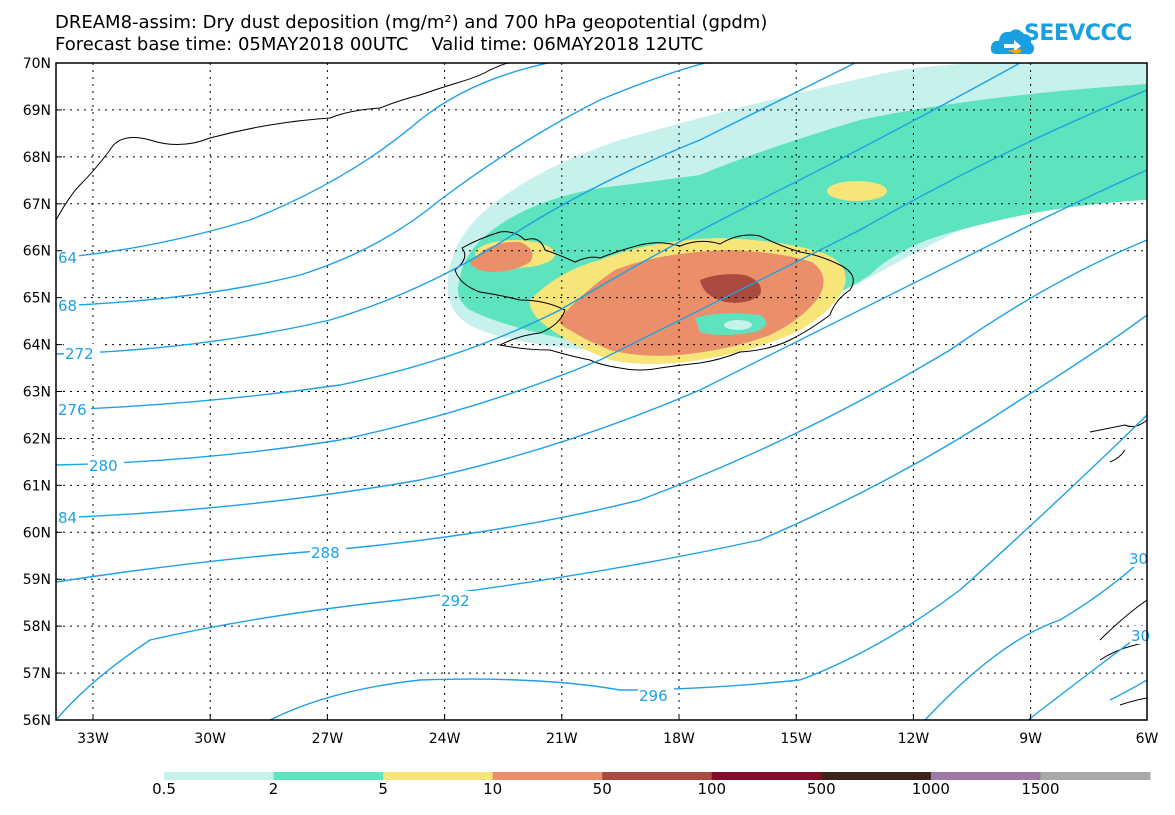  I want to click on colorbar-label: 500, so click(821, 789).